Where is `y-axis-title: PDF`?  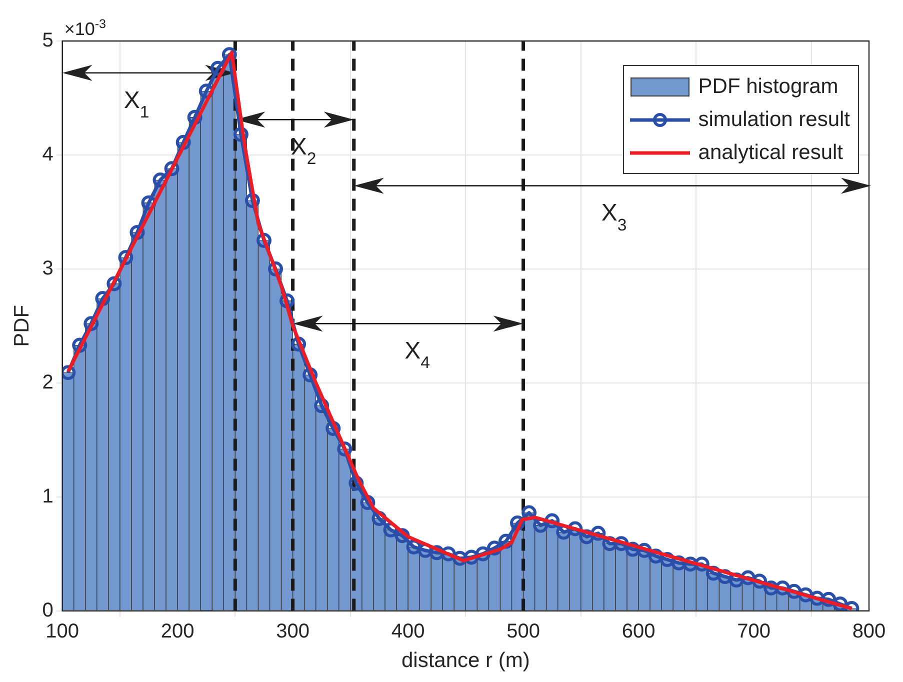
y-axis-title: PDF is located at coordinates (22, 325).